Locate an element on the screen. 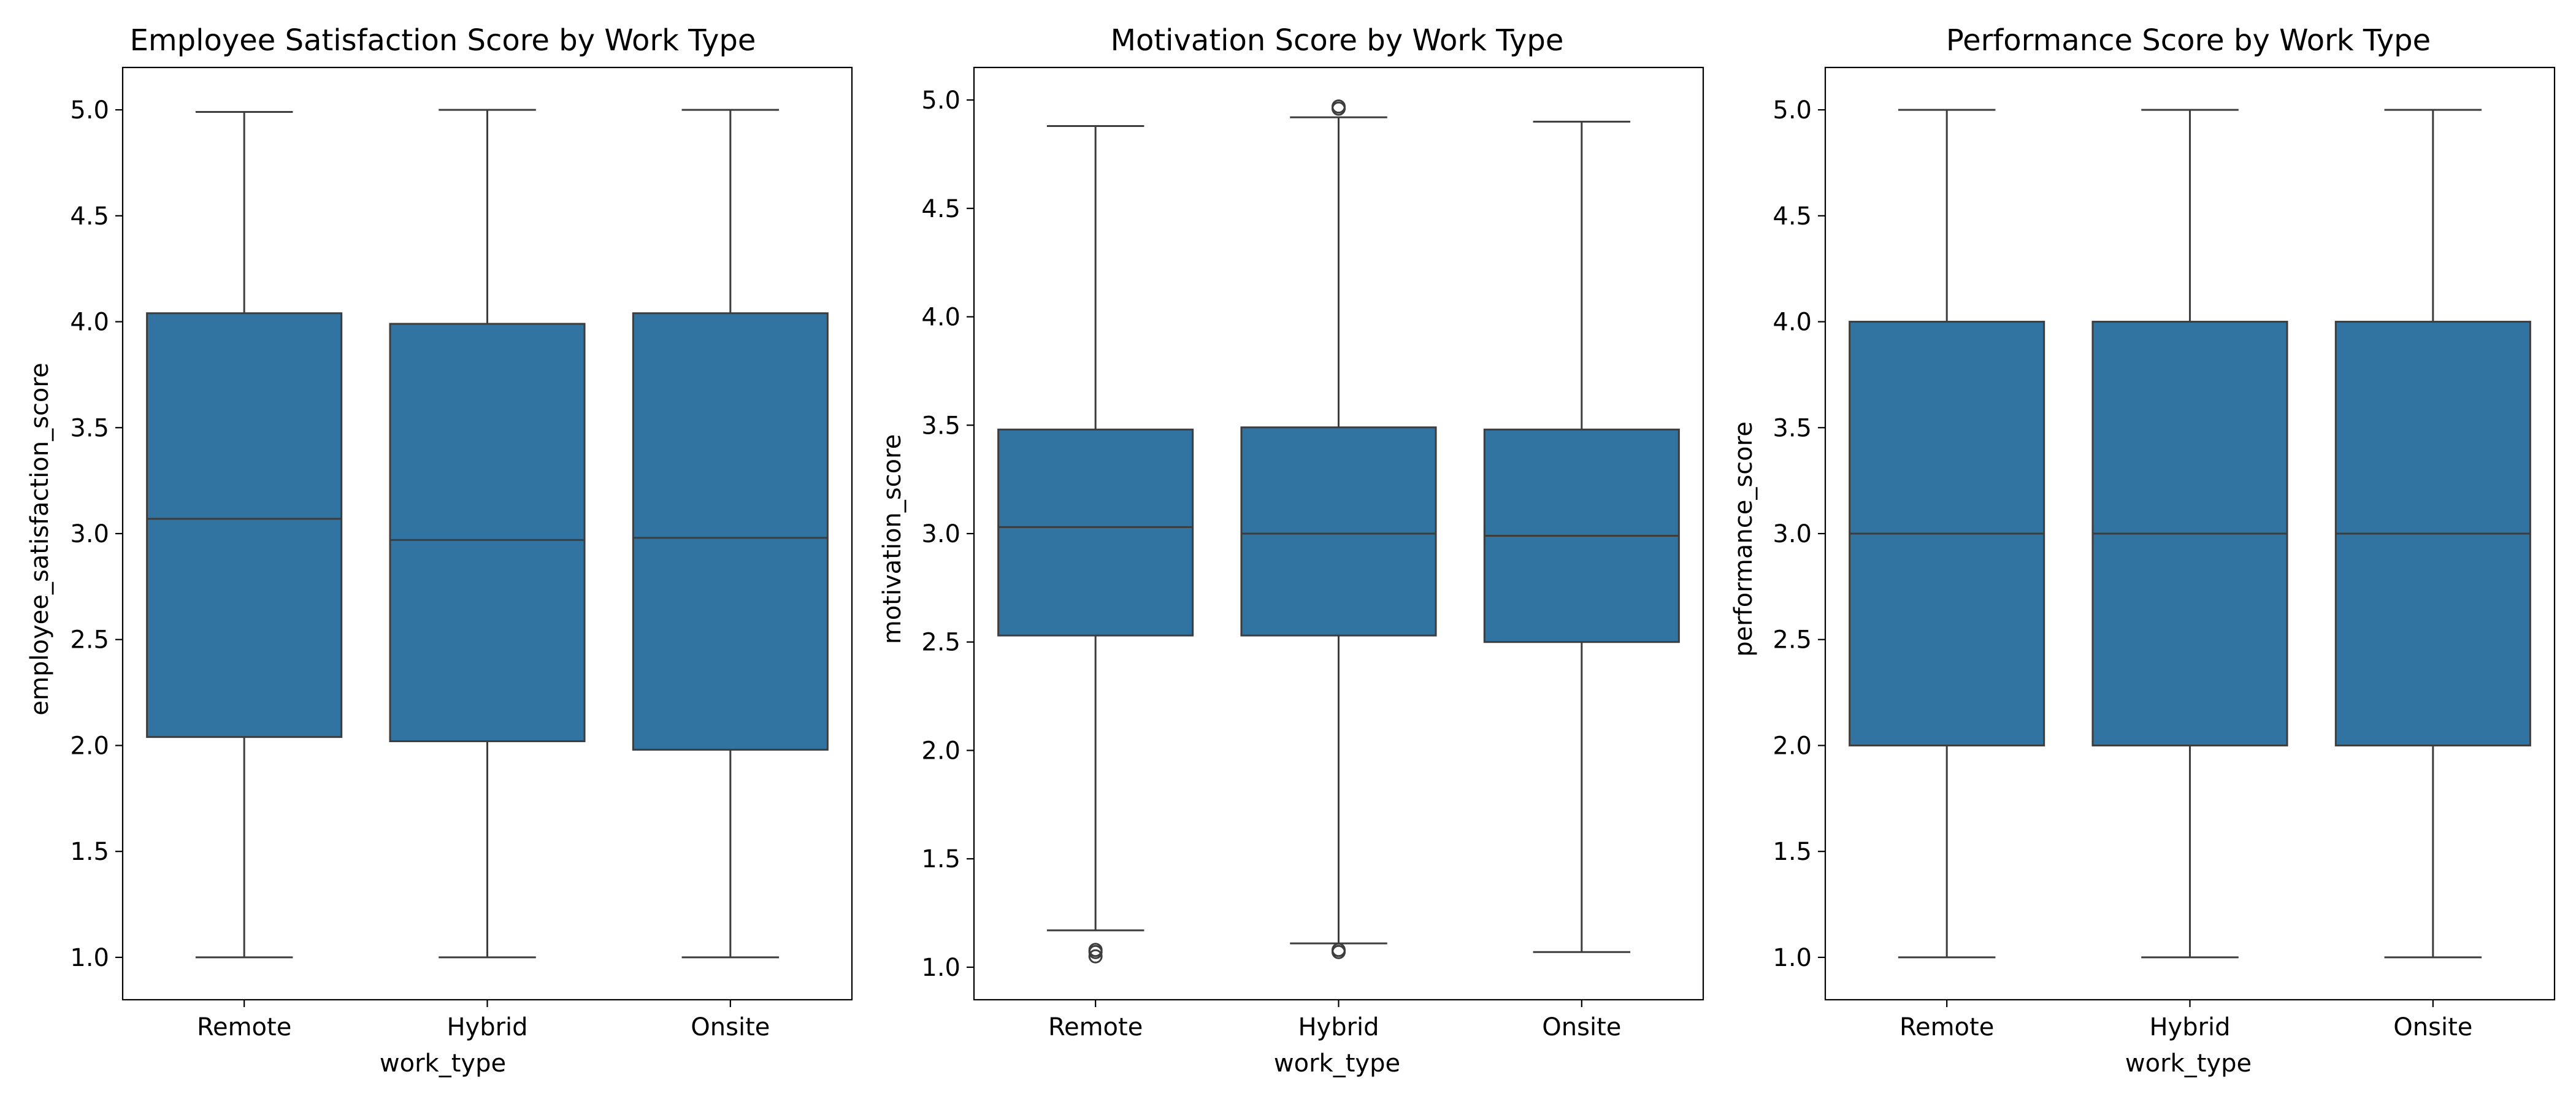 The image size is (2576, 1104). chart-title: Employee Satisfaction Score by Work Type is located at coordinates (443, 40).